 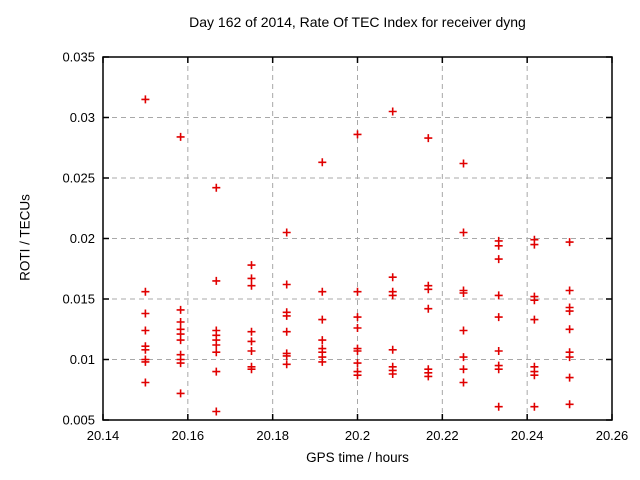 What do you see at coordinates (25, 237) in the screenshot?
I see `y-axis-label: ROTI / TECUs` at bounding box center [25, 237].